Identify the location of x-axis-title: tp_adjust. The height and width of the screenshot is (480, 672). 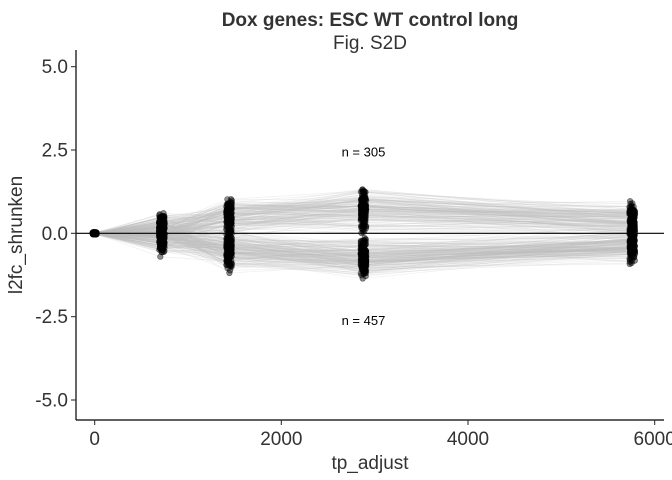
(370, 463).